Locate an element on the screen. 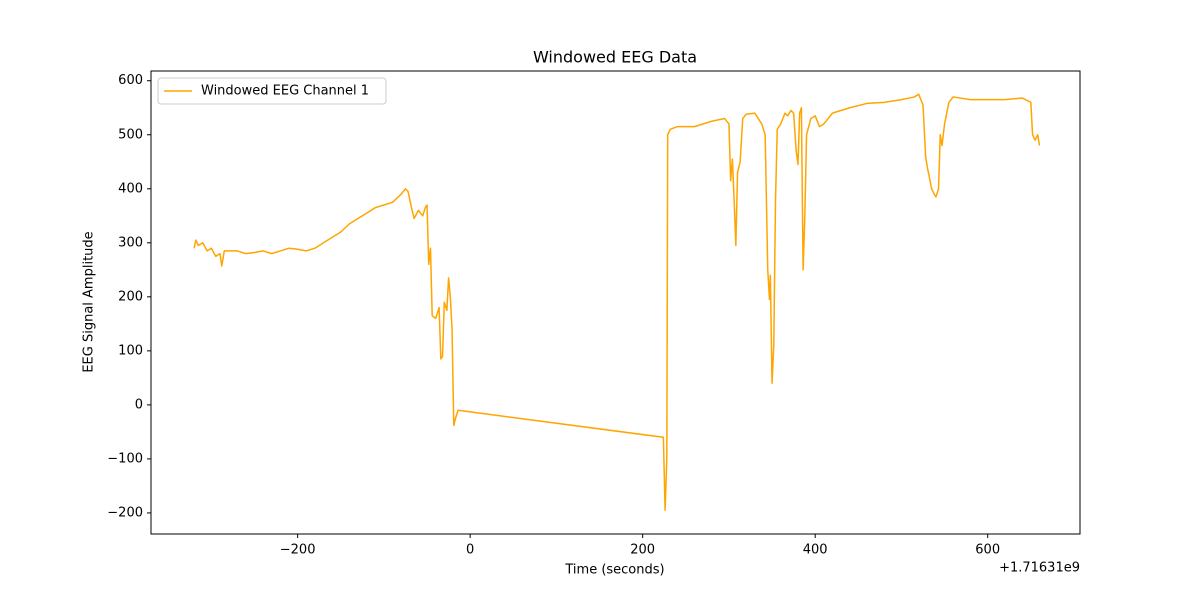 The height and width of the screenshot is (600, 1200). y-tick-label: 300 is located at coordinates (130, 242).